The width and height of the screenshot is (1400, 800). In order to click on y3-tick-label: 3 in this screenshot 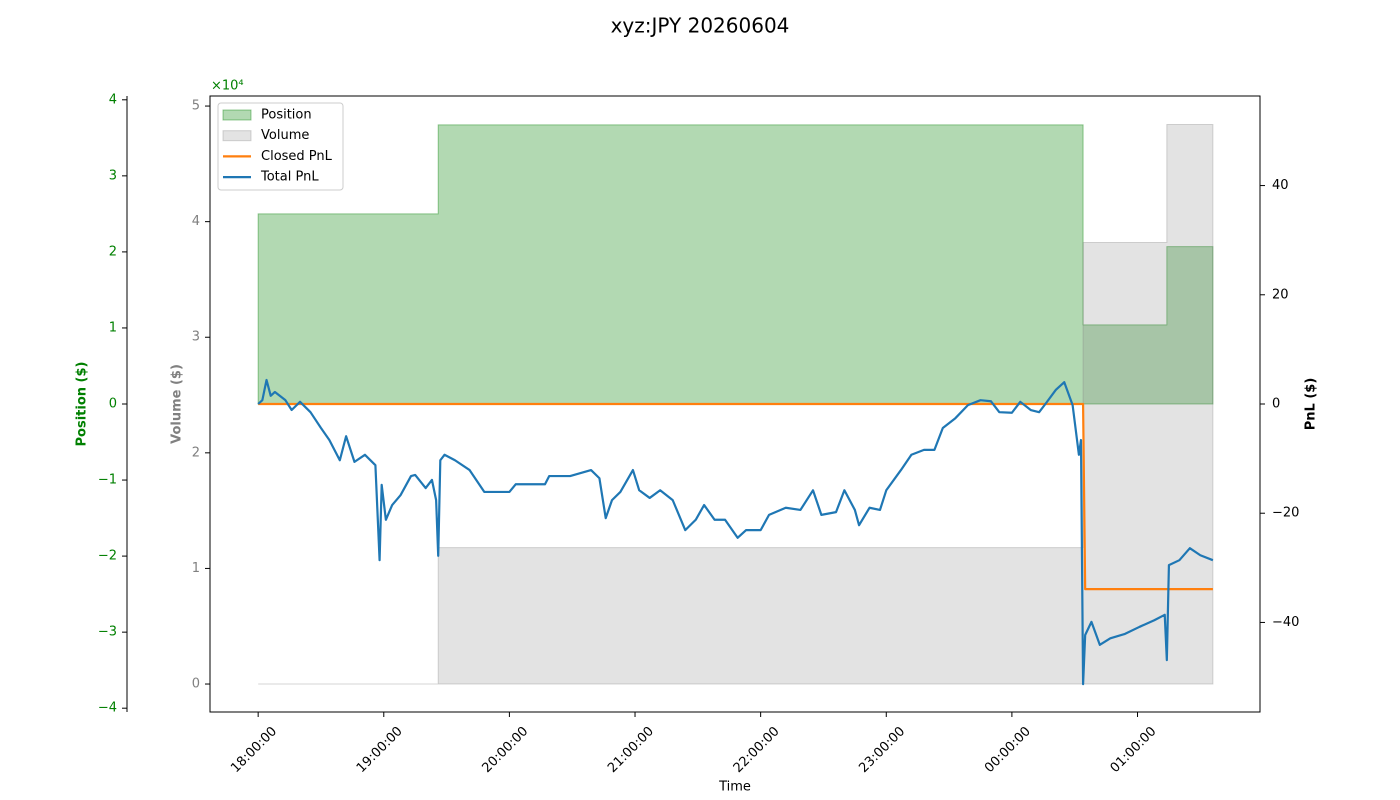, I will do `click(113, 175)`.